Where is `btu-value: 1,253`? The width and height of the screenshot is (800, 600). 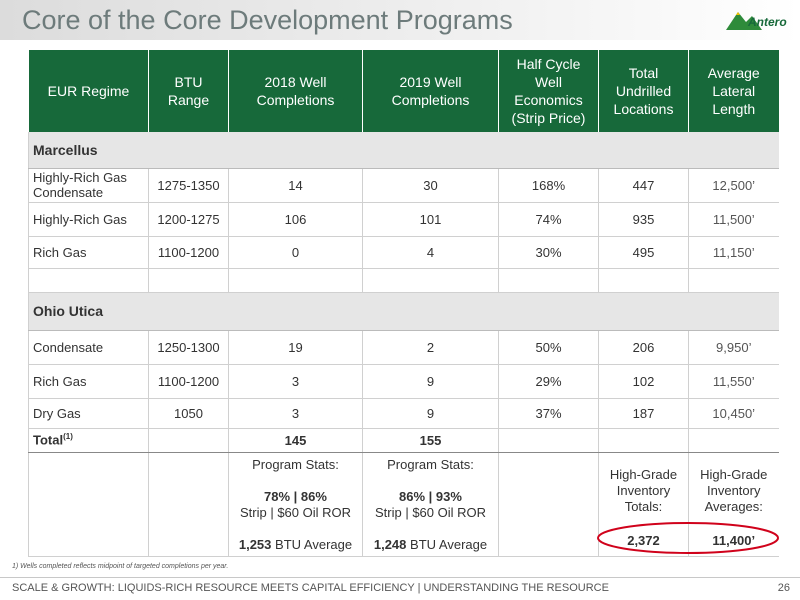
btu-value: 1,253 is located at coordinates (255, 544).